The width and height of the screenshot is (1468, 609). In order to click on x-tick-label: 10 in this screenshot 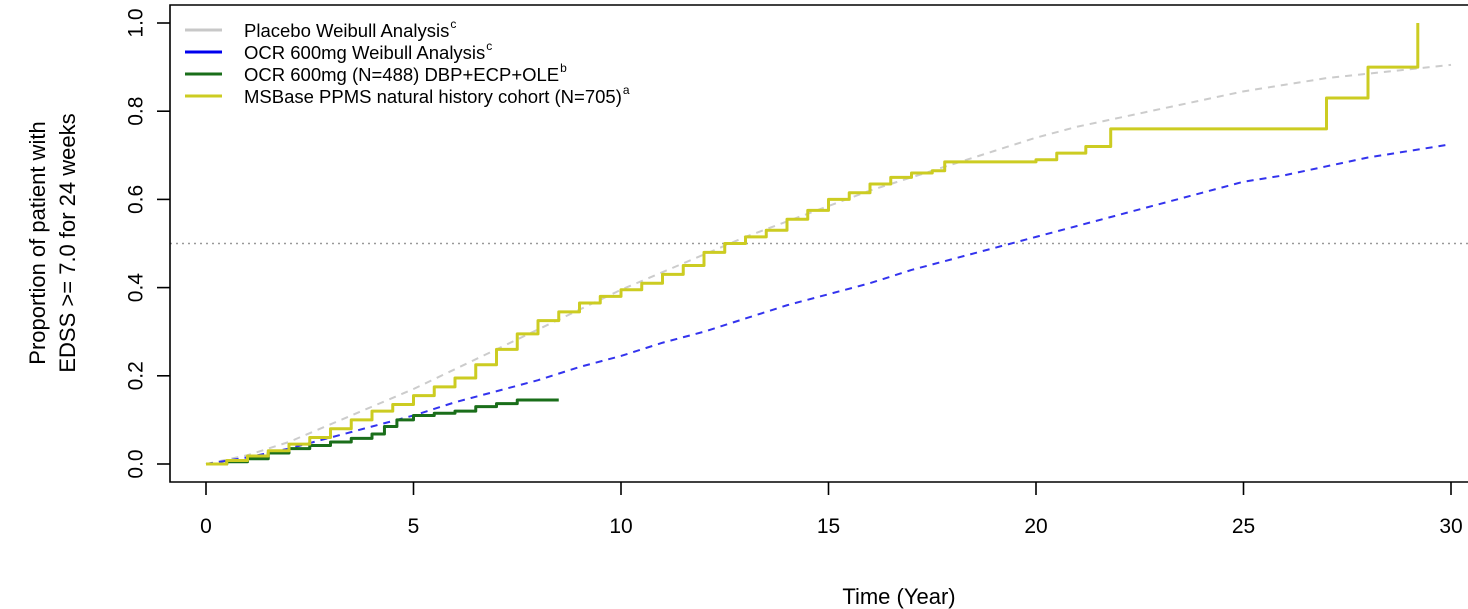, I will do `click(620, 526)`.